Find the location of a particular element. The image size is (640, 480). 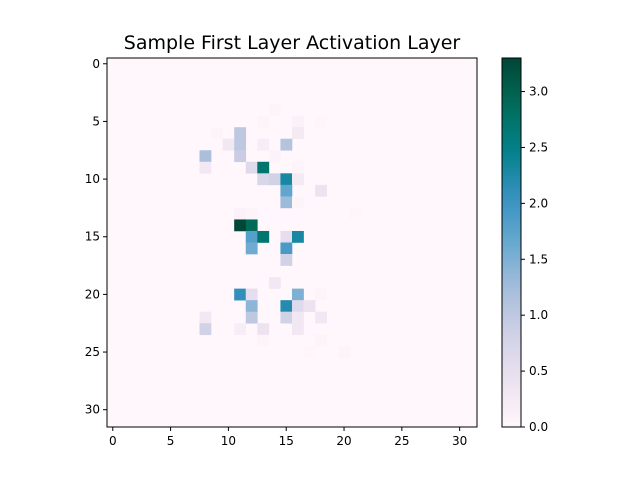

colorbar-ticks: 0.0 0.5 1.0 1.5 2.0 2.5 3.0 is located at coordinates (534, 259).